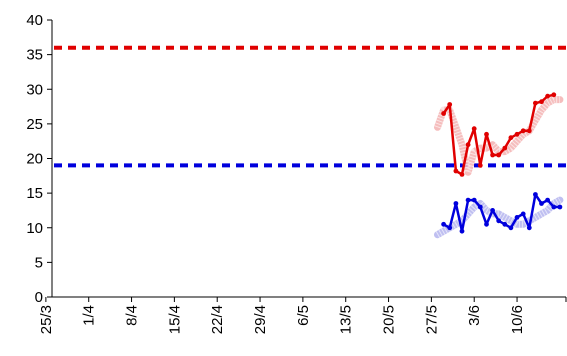  I want to click on band-series-2-texture, so click(497, 135).